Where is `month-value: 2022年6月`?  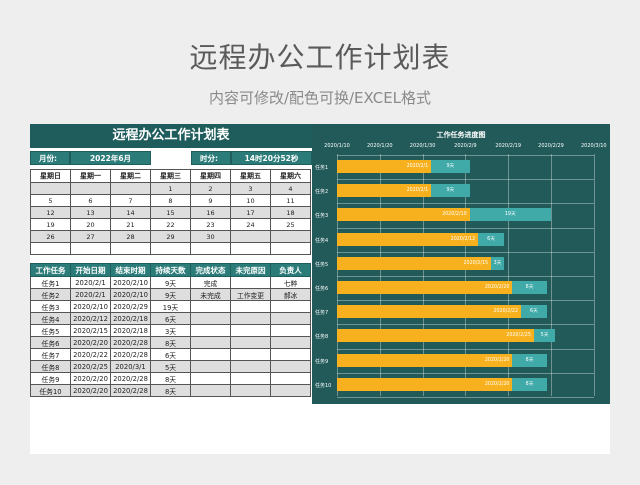 month-value: 2022年6月 is located at coordinates (110, 158).